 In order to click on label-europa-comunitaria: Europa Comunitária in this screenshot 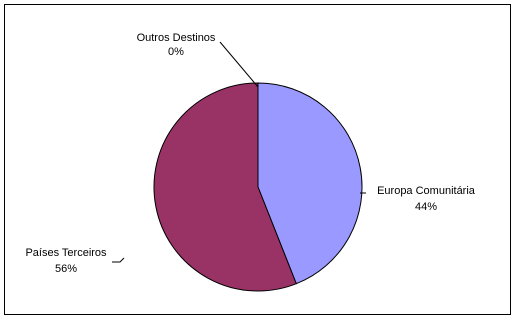, I will do `click(426, 191)`.